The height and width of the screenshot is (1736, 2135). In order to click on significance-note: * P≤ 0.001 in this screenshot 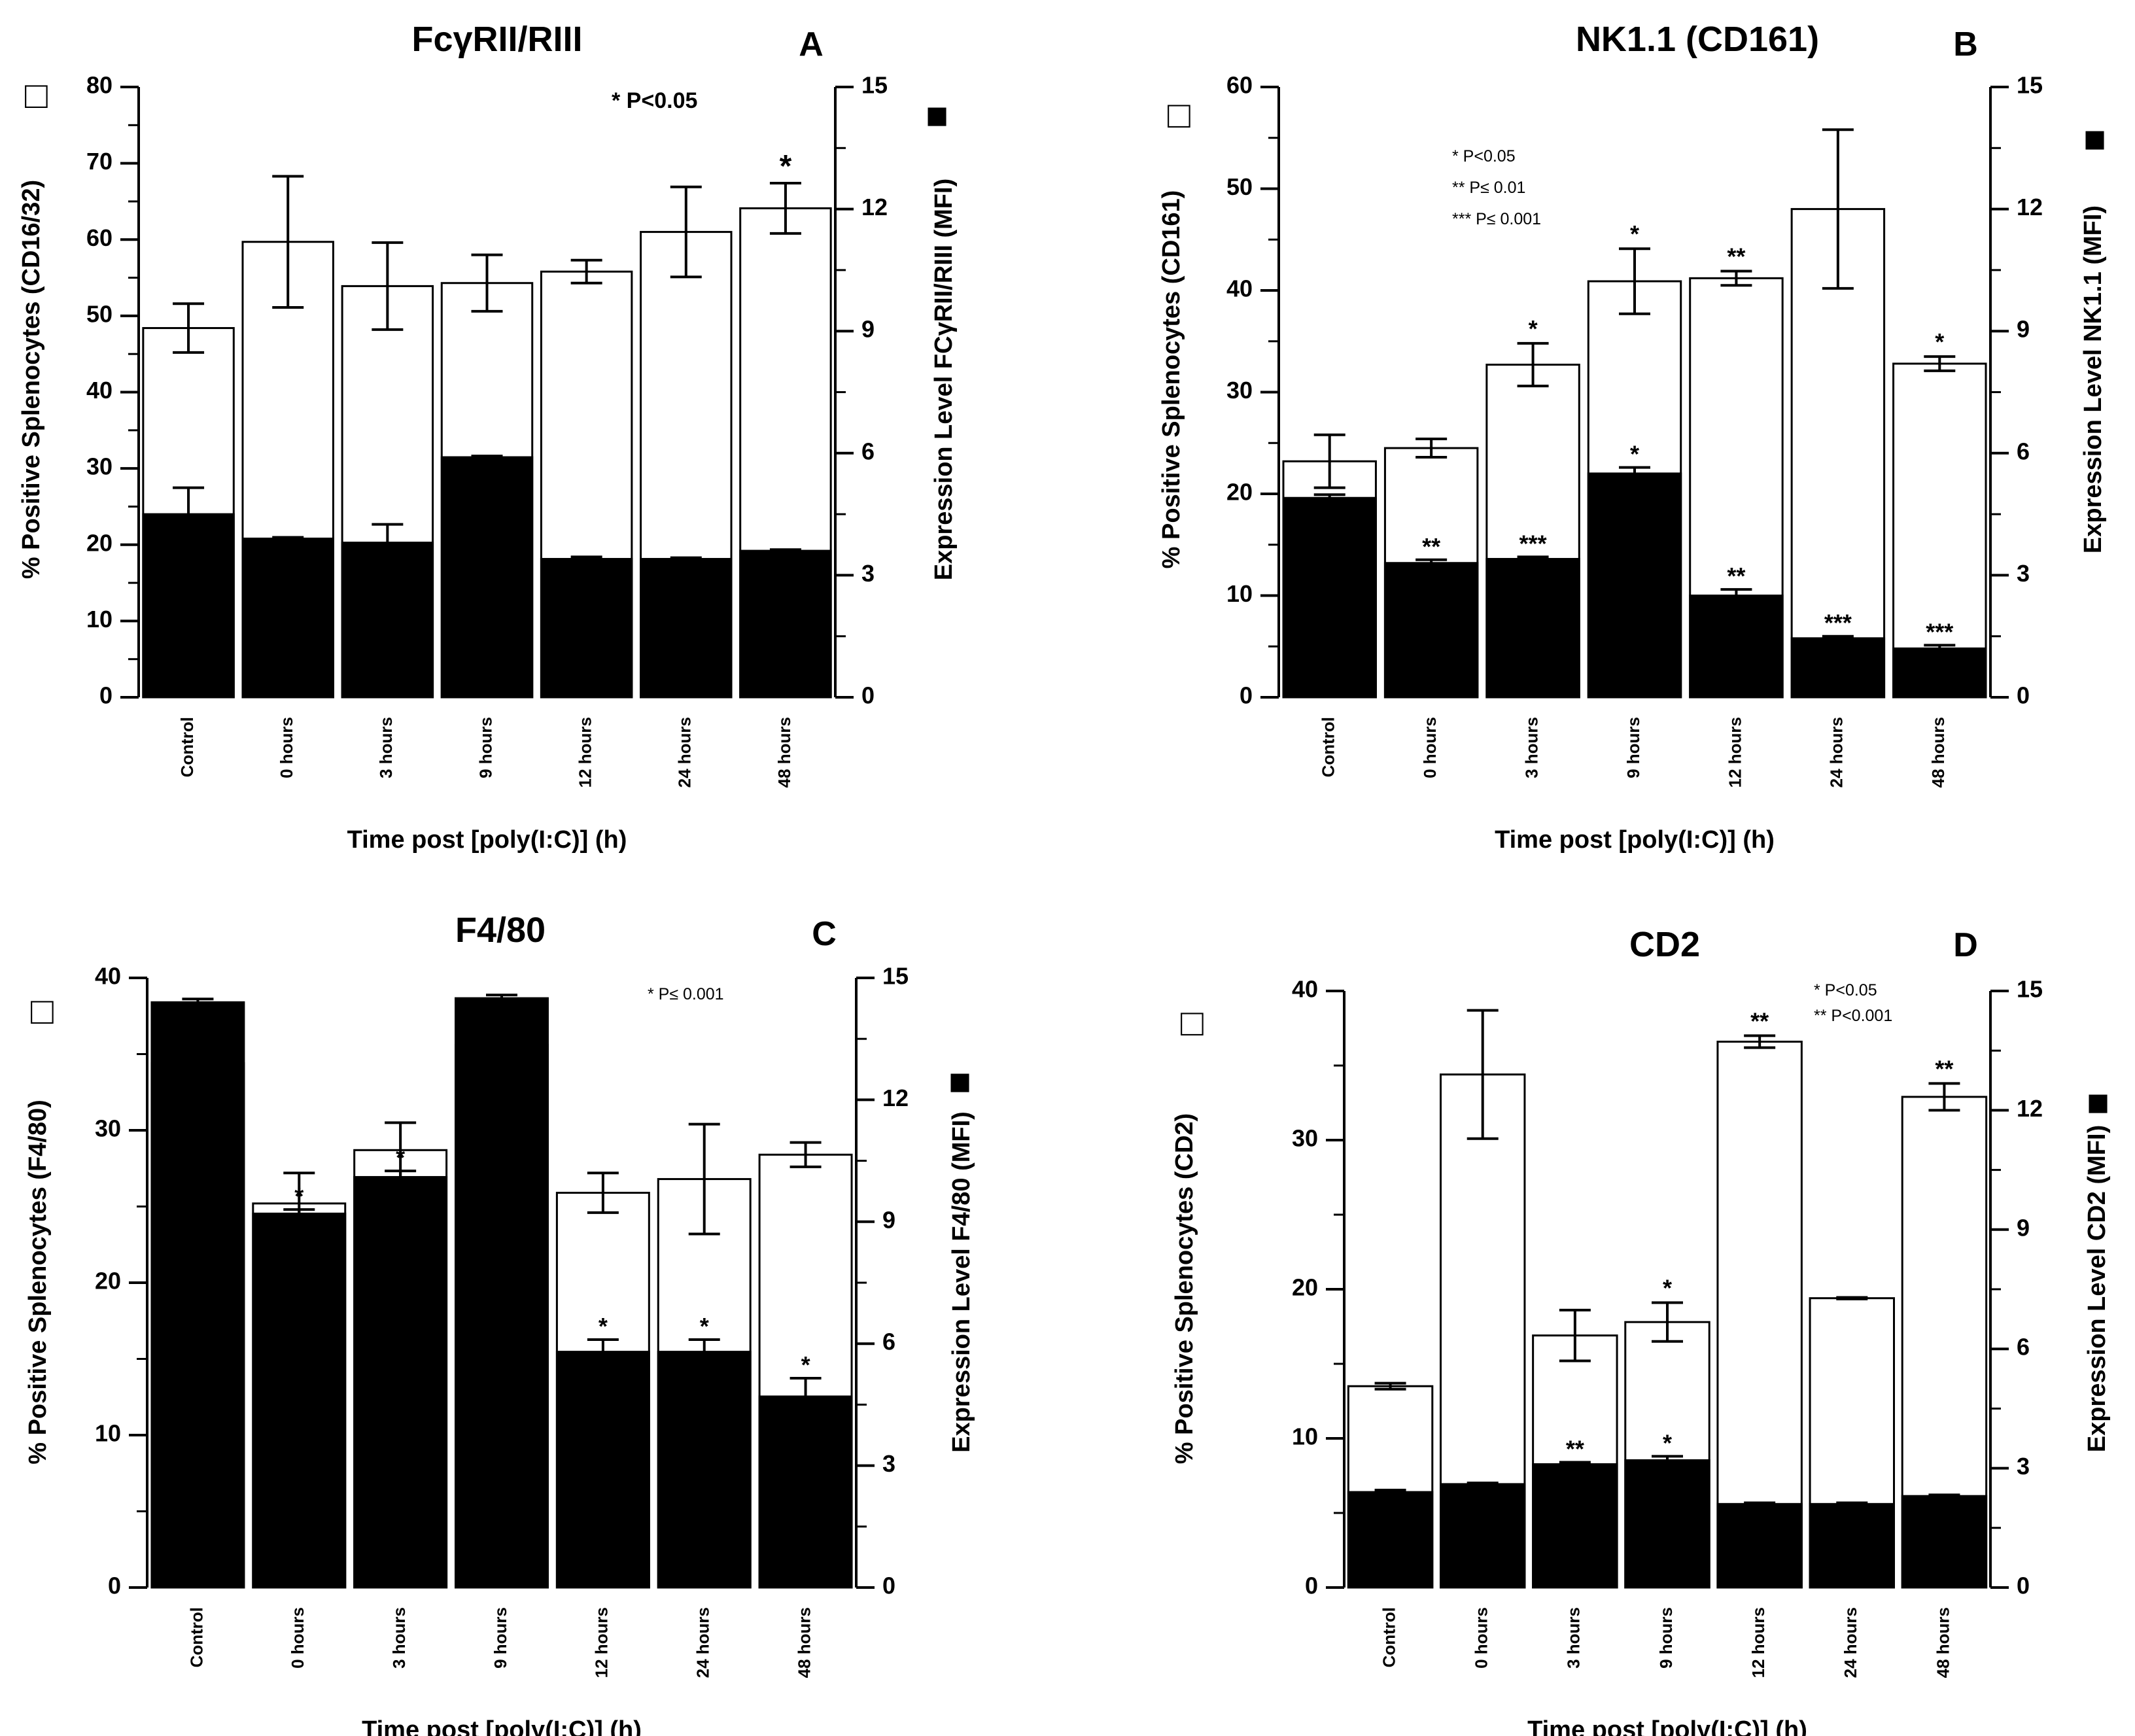, I will do `click(686, 994)`.